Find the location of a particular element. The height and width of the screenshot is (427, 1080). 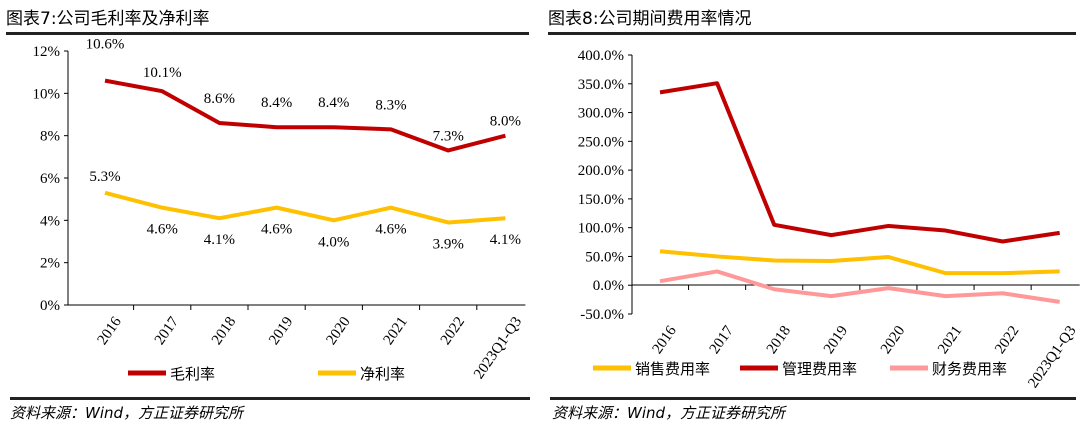

y-tick-label: 0% is located at coordinates (50, 306).